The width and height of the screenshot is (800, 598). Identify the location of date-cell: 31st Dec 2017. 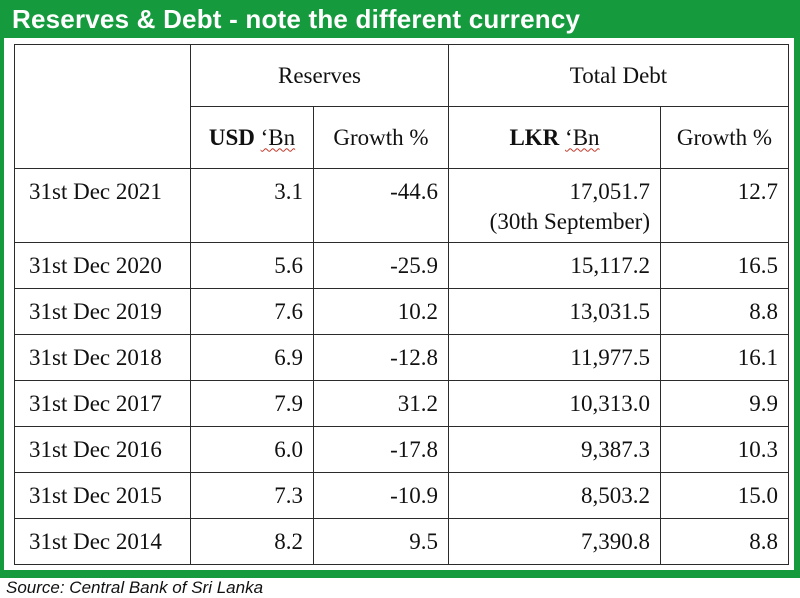
(102, 403).